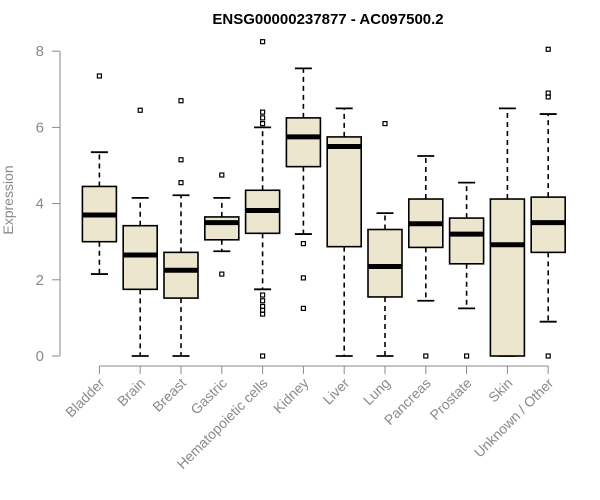 The image size is (600, 500). Describe the element at coordinates (131, 392) in the screenshot. I see `x-tick-label: Brain` at that location.